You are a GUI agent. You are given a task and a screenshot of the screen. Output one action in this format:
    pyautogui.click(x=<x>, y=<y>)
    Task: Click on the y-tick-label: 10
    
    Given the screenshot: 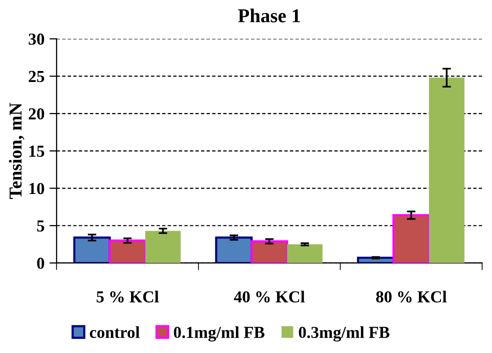 What is the action you would take?
    pyautogui.click(x=36, y=188)
    